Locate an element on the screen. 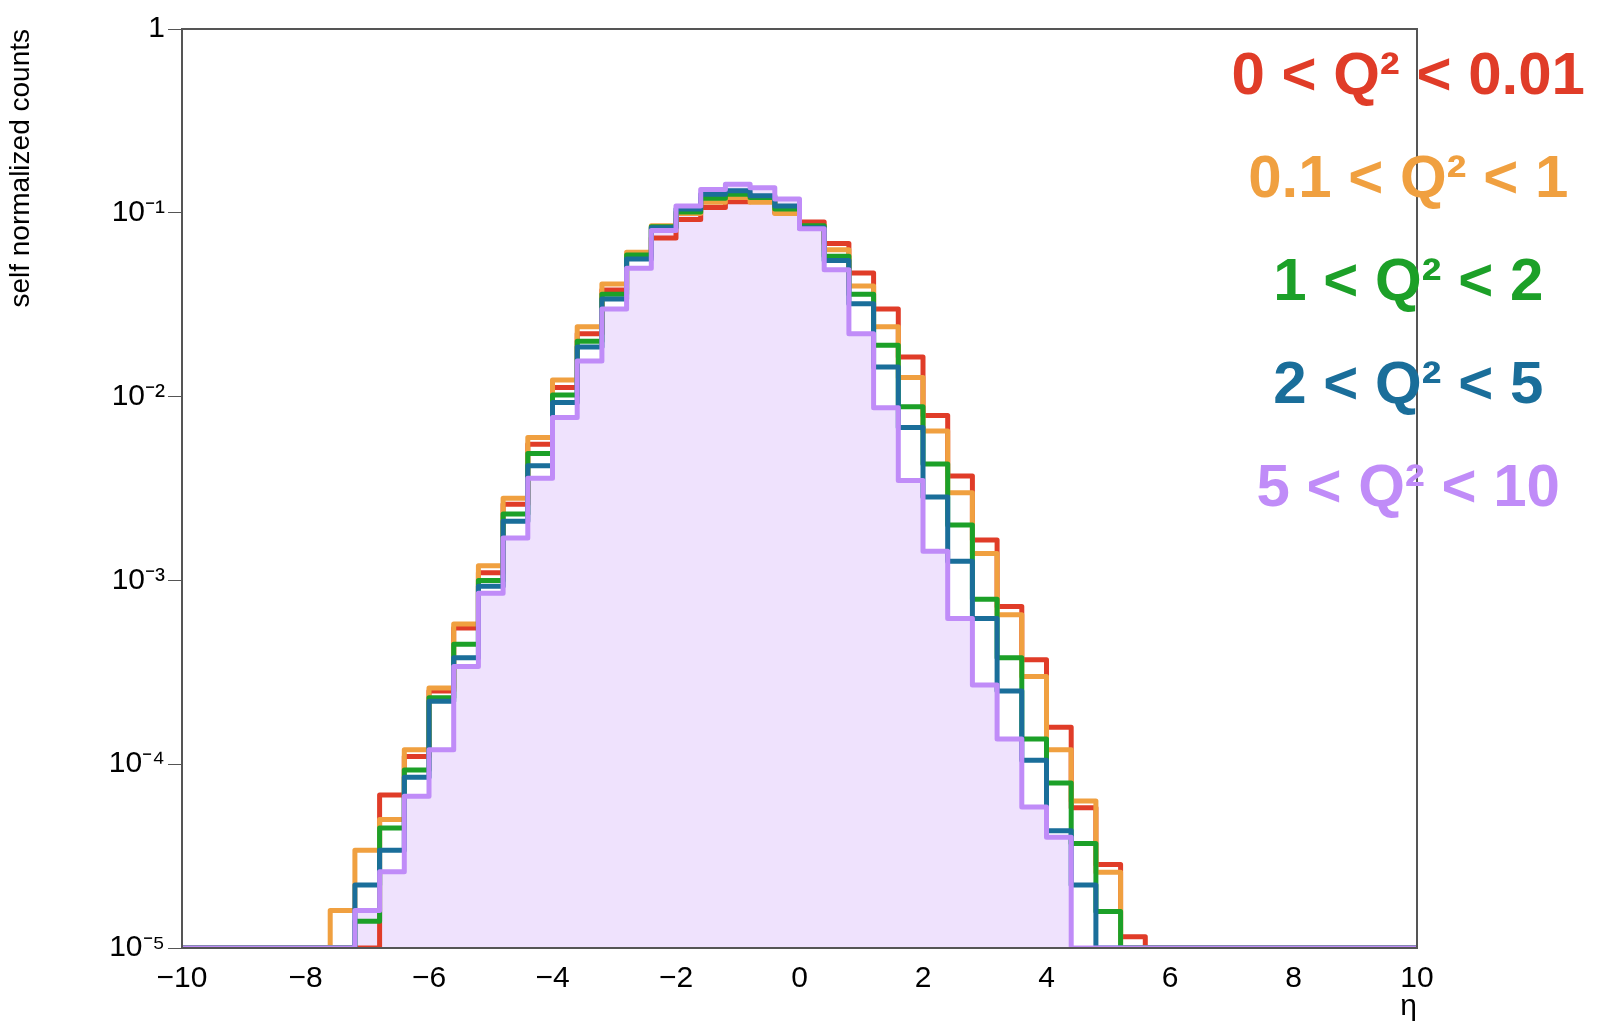  x-tick-label: −6 is located at coordinates (429, 977).